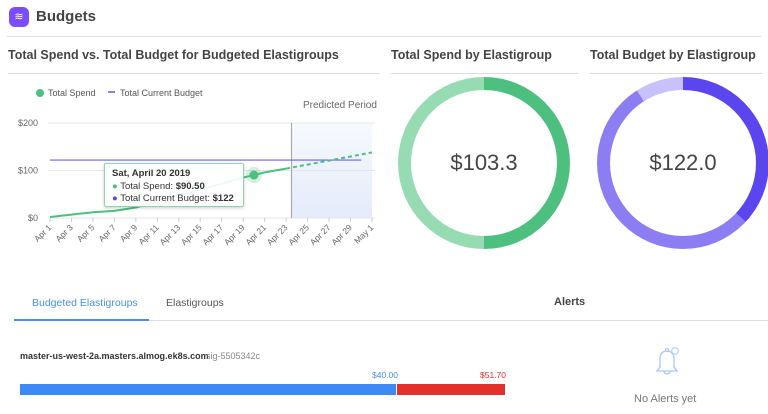 The width and height of the screenshot is (768, 414). I want to click on x-tick-label: Apr 5, so click(86, 233).